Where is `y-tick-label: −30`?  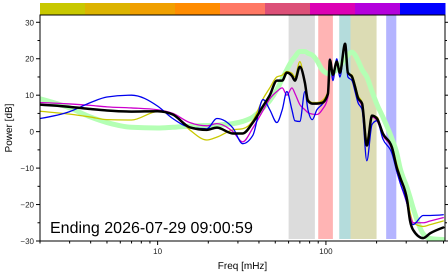
y-tick-label: −30 is located at coordinates (27, 241).